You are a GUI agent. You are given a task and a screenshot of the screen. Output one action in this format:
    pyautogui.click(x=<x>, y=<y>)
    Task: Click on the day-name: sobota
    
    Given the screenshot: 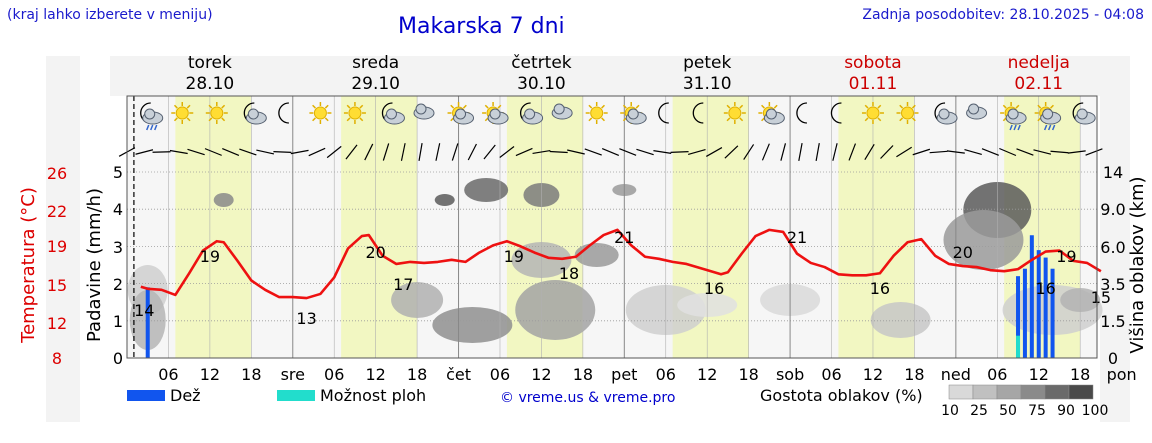 What is the action you would take?
    pyautogui.click(x=873, y=63)
    